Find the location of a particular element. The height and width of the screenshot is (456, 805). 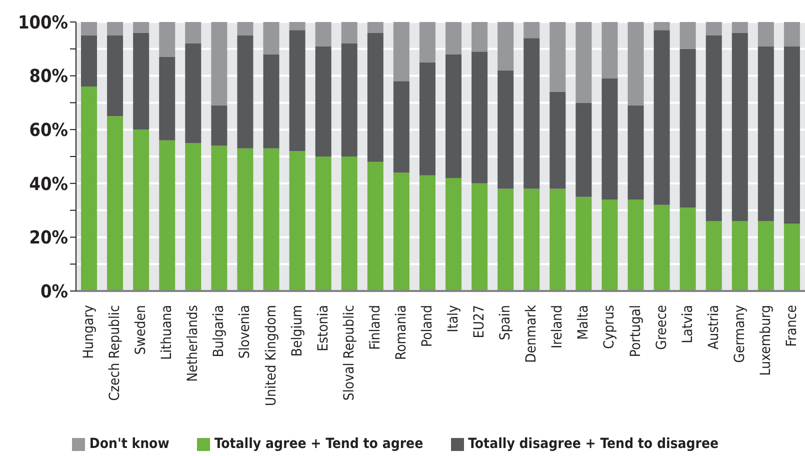

x-tick-label: Slovenia is located at coordinates (245, 332).